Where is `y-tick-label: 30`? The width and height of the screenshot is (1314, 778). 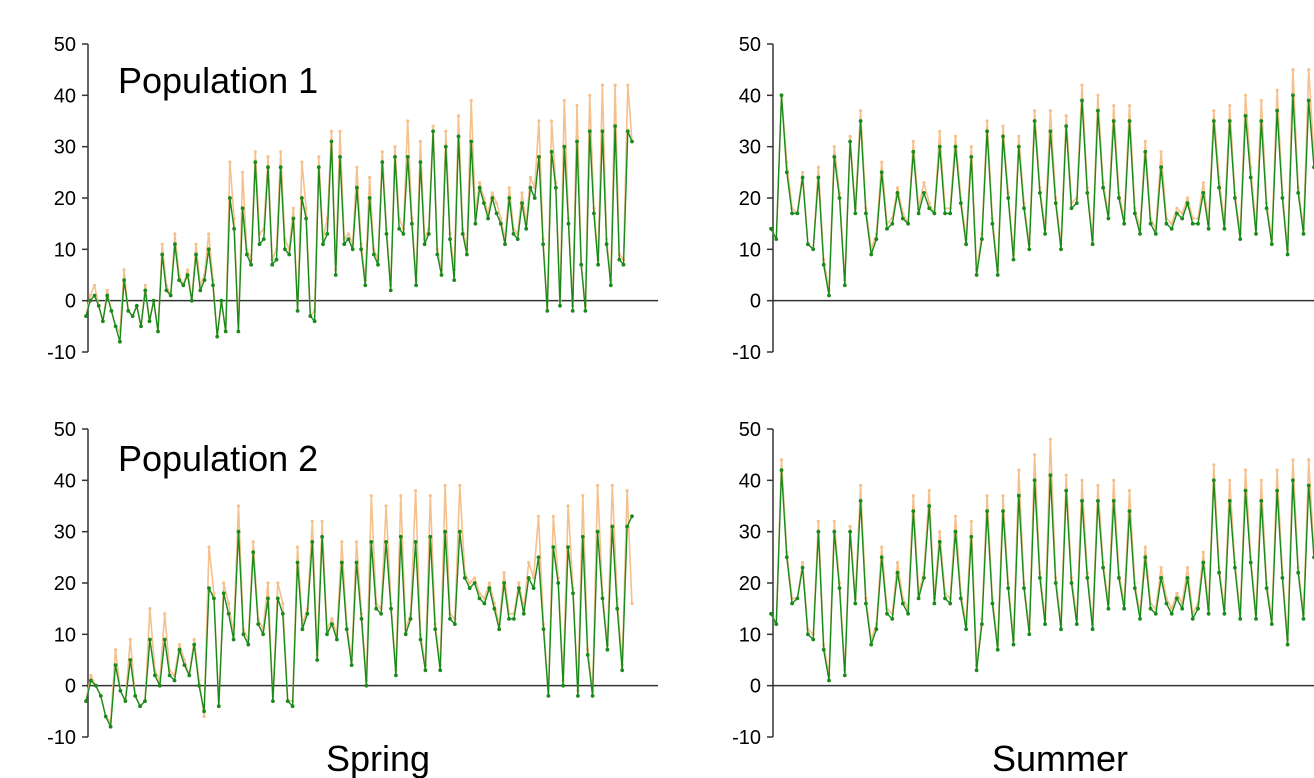 y-tick-label: 30 is located at coordinates (750, 533).